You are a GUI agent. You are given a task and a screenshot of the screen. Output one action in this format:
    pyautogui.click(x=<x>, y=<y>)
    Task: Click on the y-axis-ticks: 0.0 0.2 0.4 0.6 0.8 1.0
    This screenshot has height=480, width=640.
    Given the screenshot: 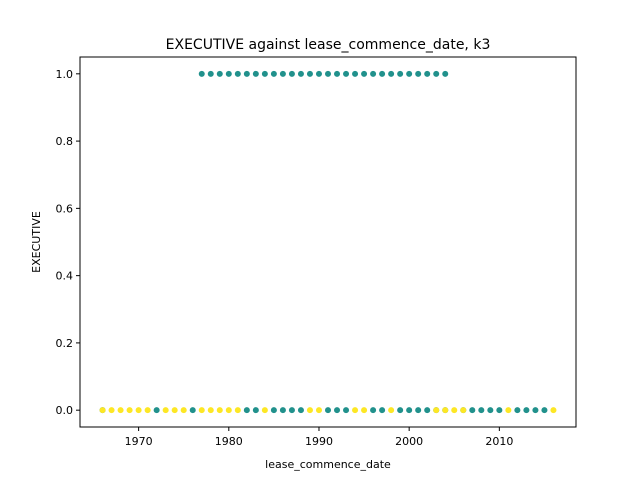 What is the action you would take?
    pyautogui.click(x=68, y=242)
    